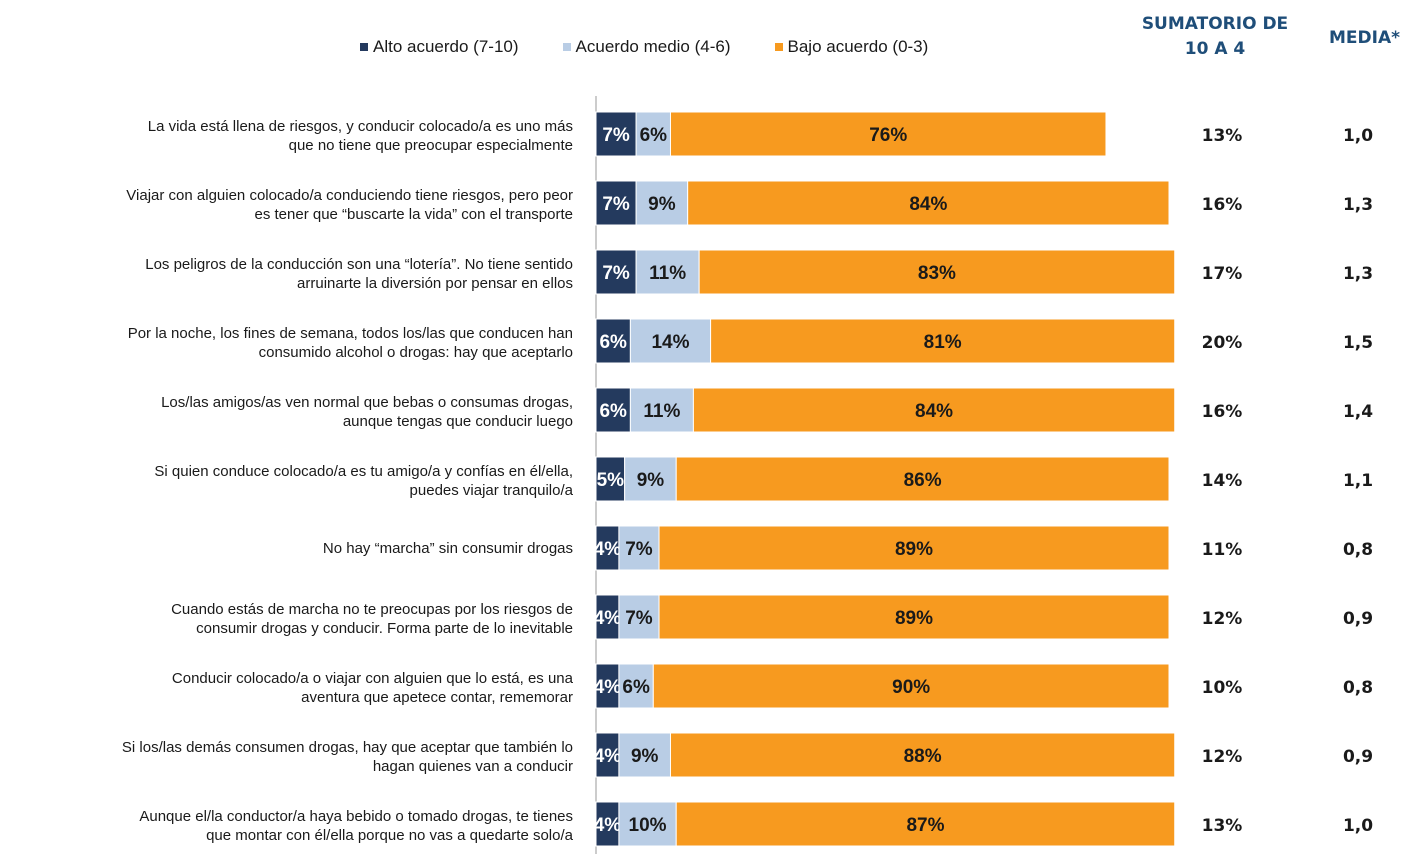  What do you see at coordinates (1222, 481) in the screenshot?
I see `sumatorio-value: 14%` at bounding box center [1222, 481].